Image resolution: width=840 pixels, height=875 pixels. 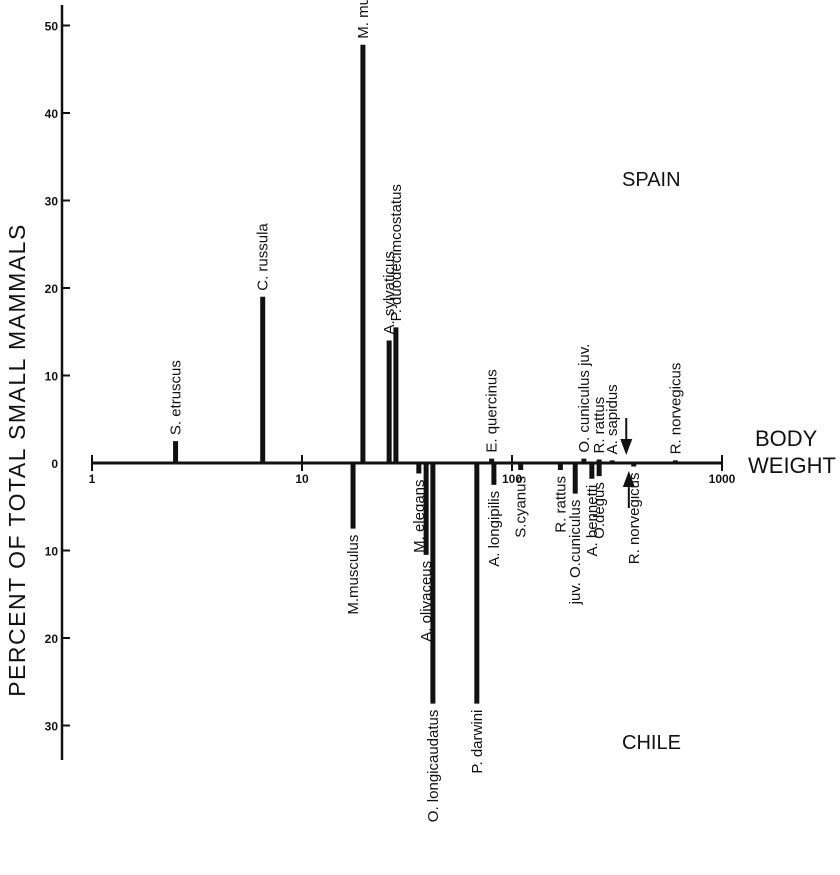 What do you see at coordinates (17, 460) in the screenshot?
I see `y-axis-title: PERCENT OF TOTAL SMALL MAMMALS` at bounding box center [17, 460].